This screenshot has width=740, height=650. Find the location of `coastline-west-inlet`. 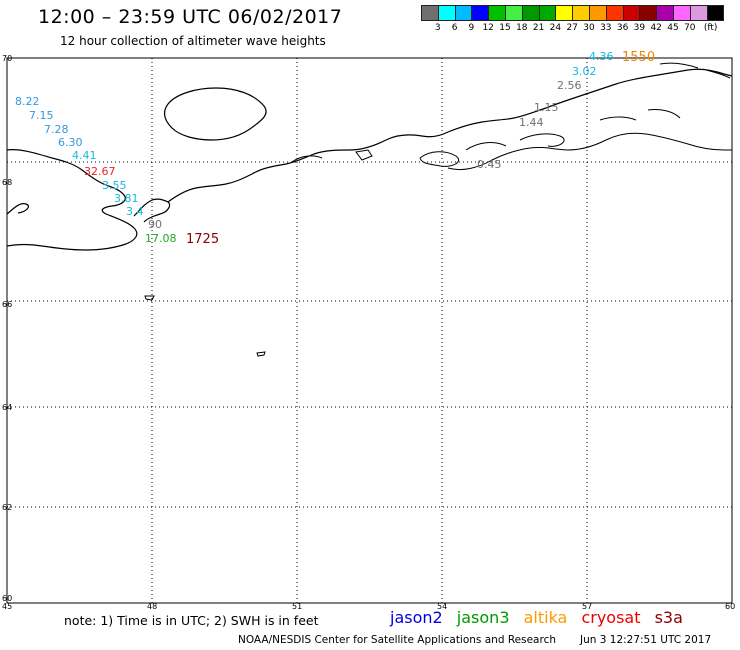

coastline-west-inlet is located at coordinates (18, 209).